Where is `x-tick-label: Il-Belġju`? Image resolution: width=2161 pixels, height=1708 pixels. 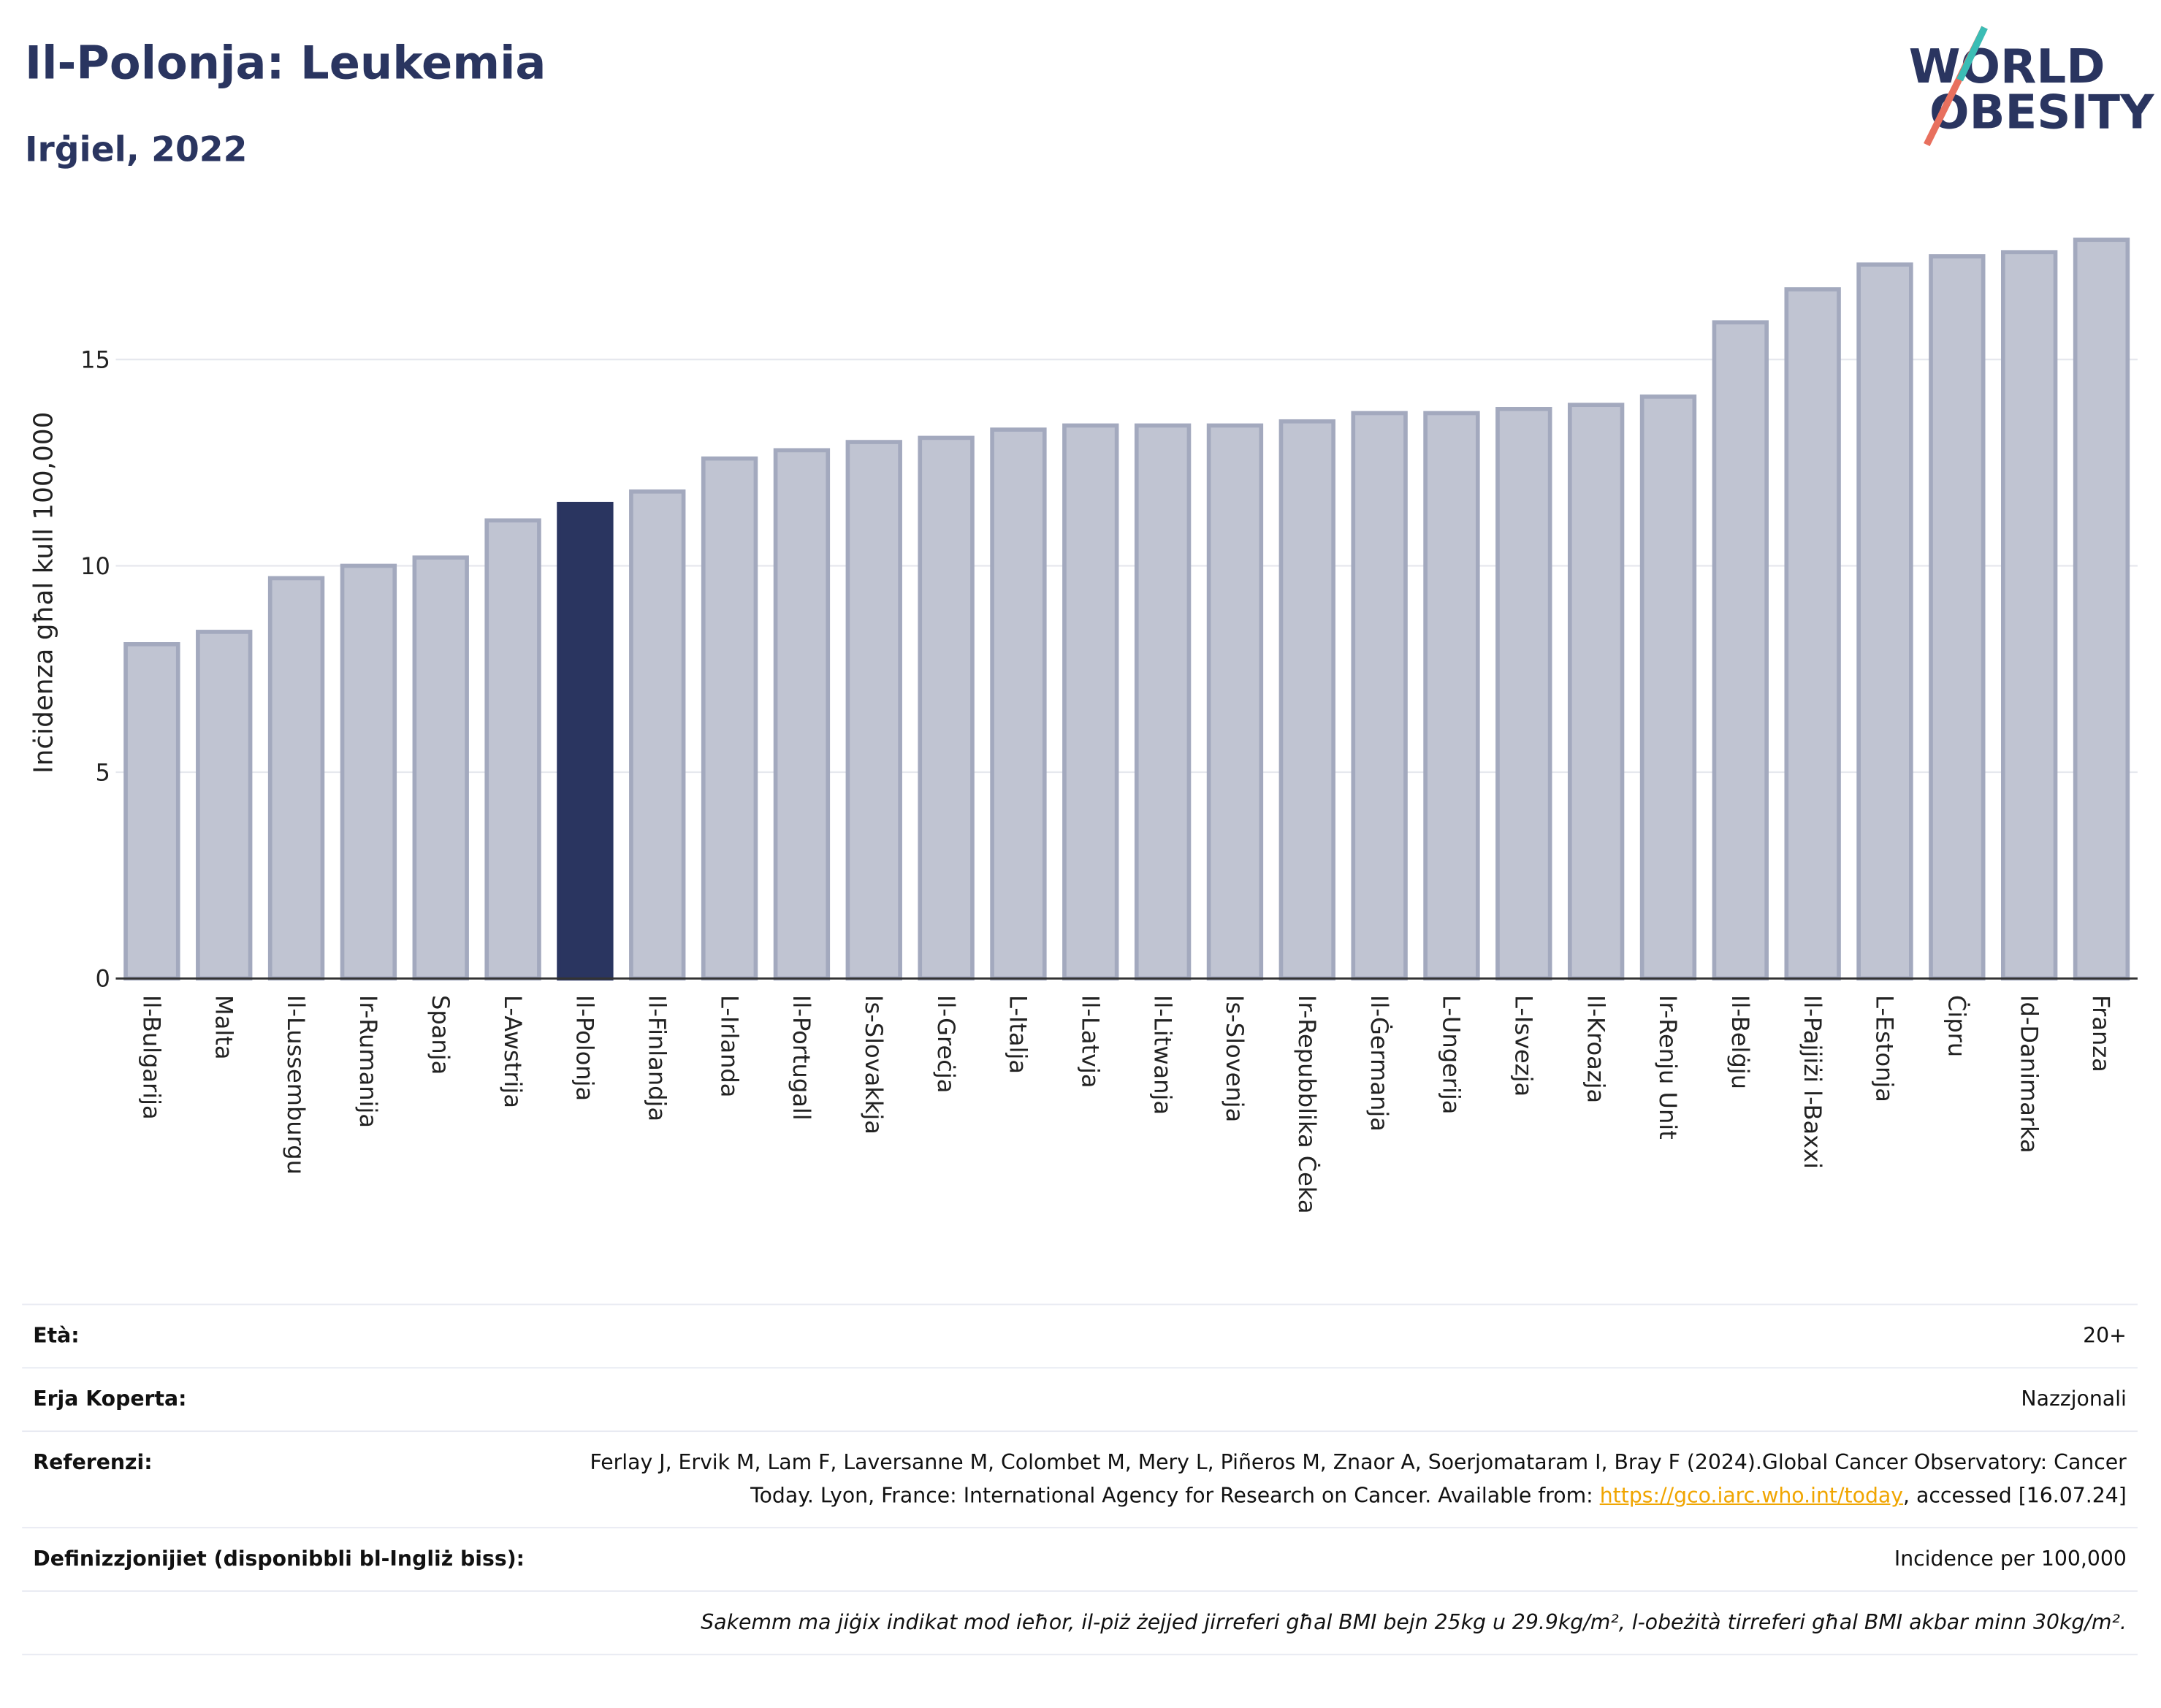
x-tick-label: Il-Belġju is located at coordinates (1740, 1042).